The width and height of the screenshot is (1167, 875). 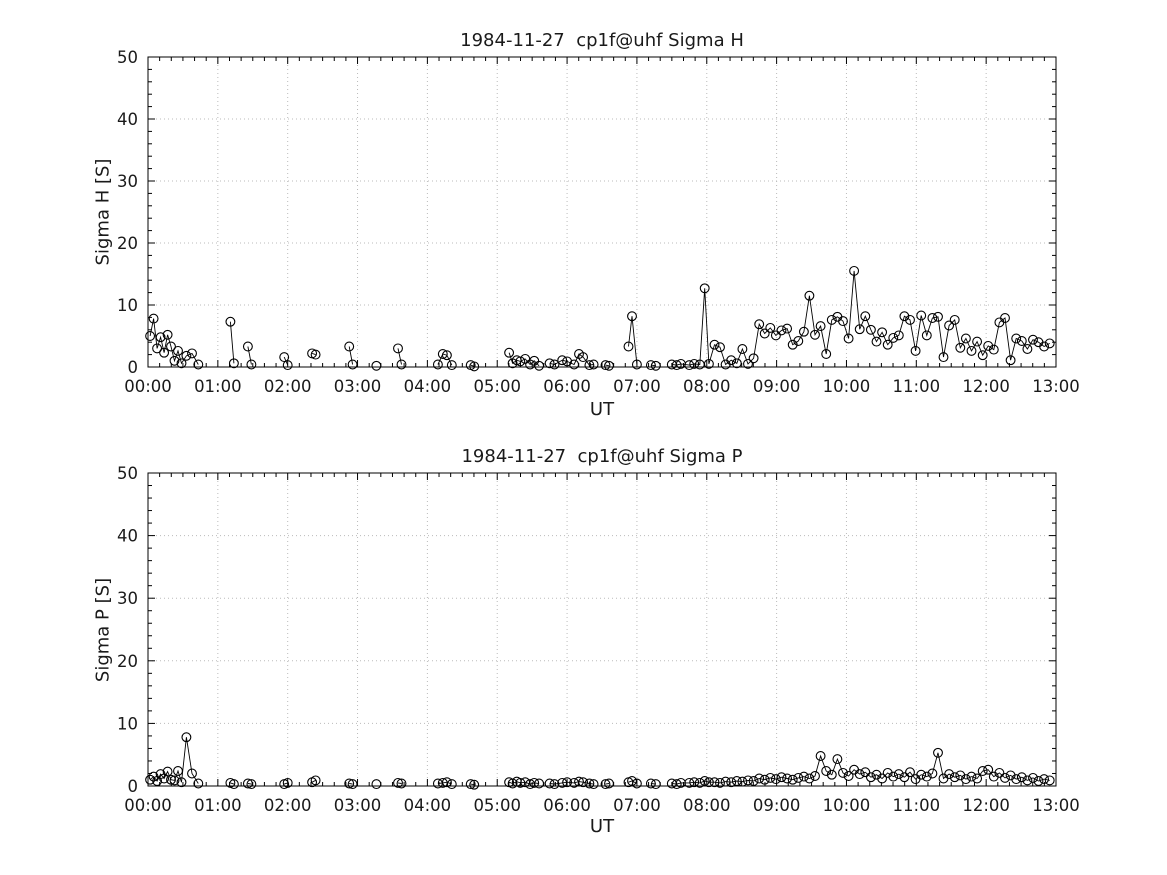 I want to click on x-tick-label: 07:00, so click(x=637, y=386).